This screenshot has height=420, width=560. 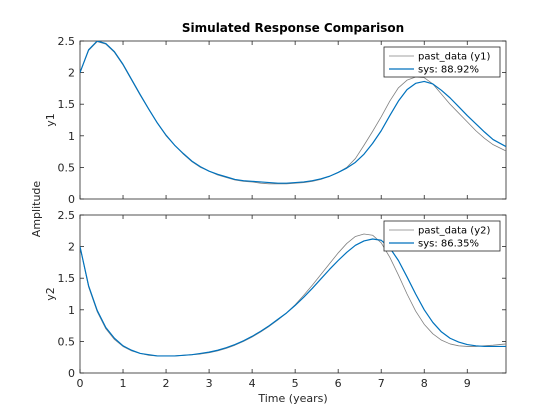 What do you see at coordinates (50, 294) in the screenshot?
I see `y-axis-label-2: y2` at bounding box center [50, 294].